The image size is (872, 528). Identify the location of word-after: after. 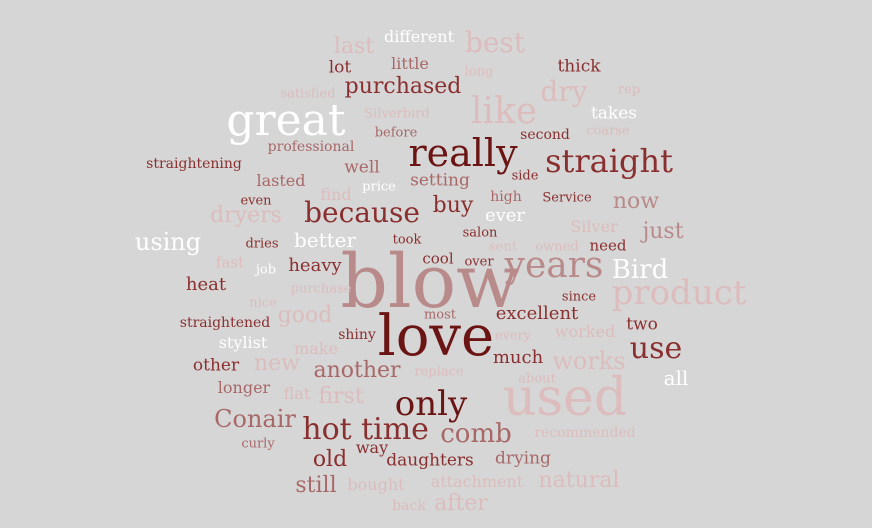
(461, 503).